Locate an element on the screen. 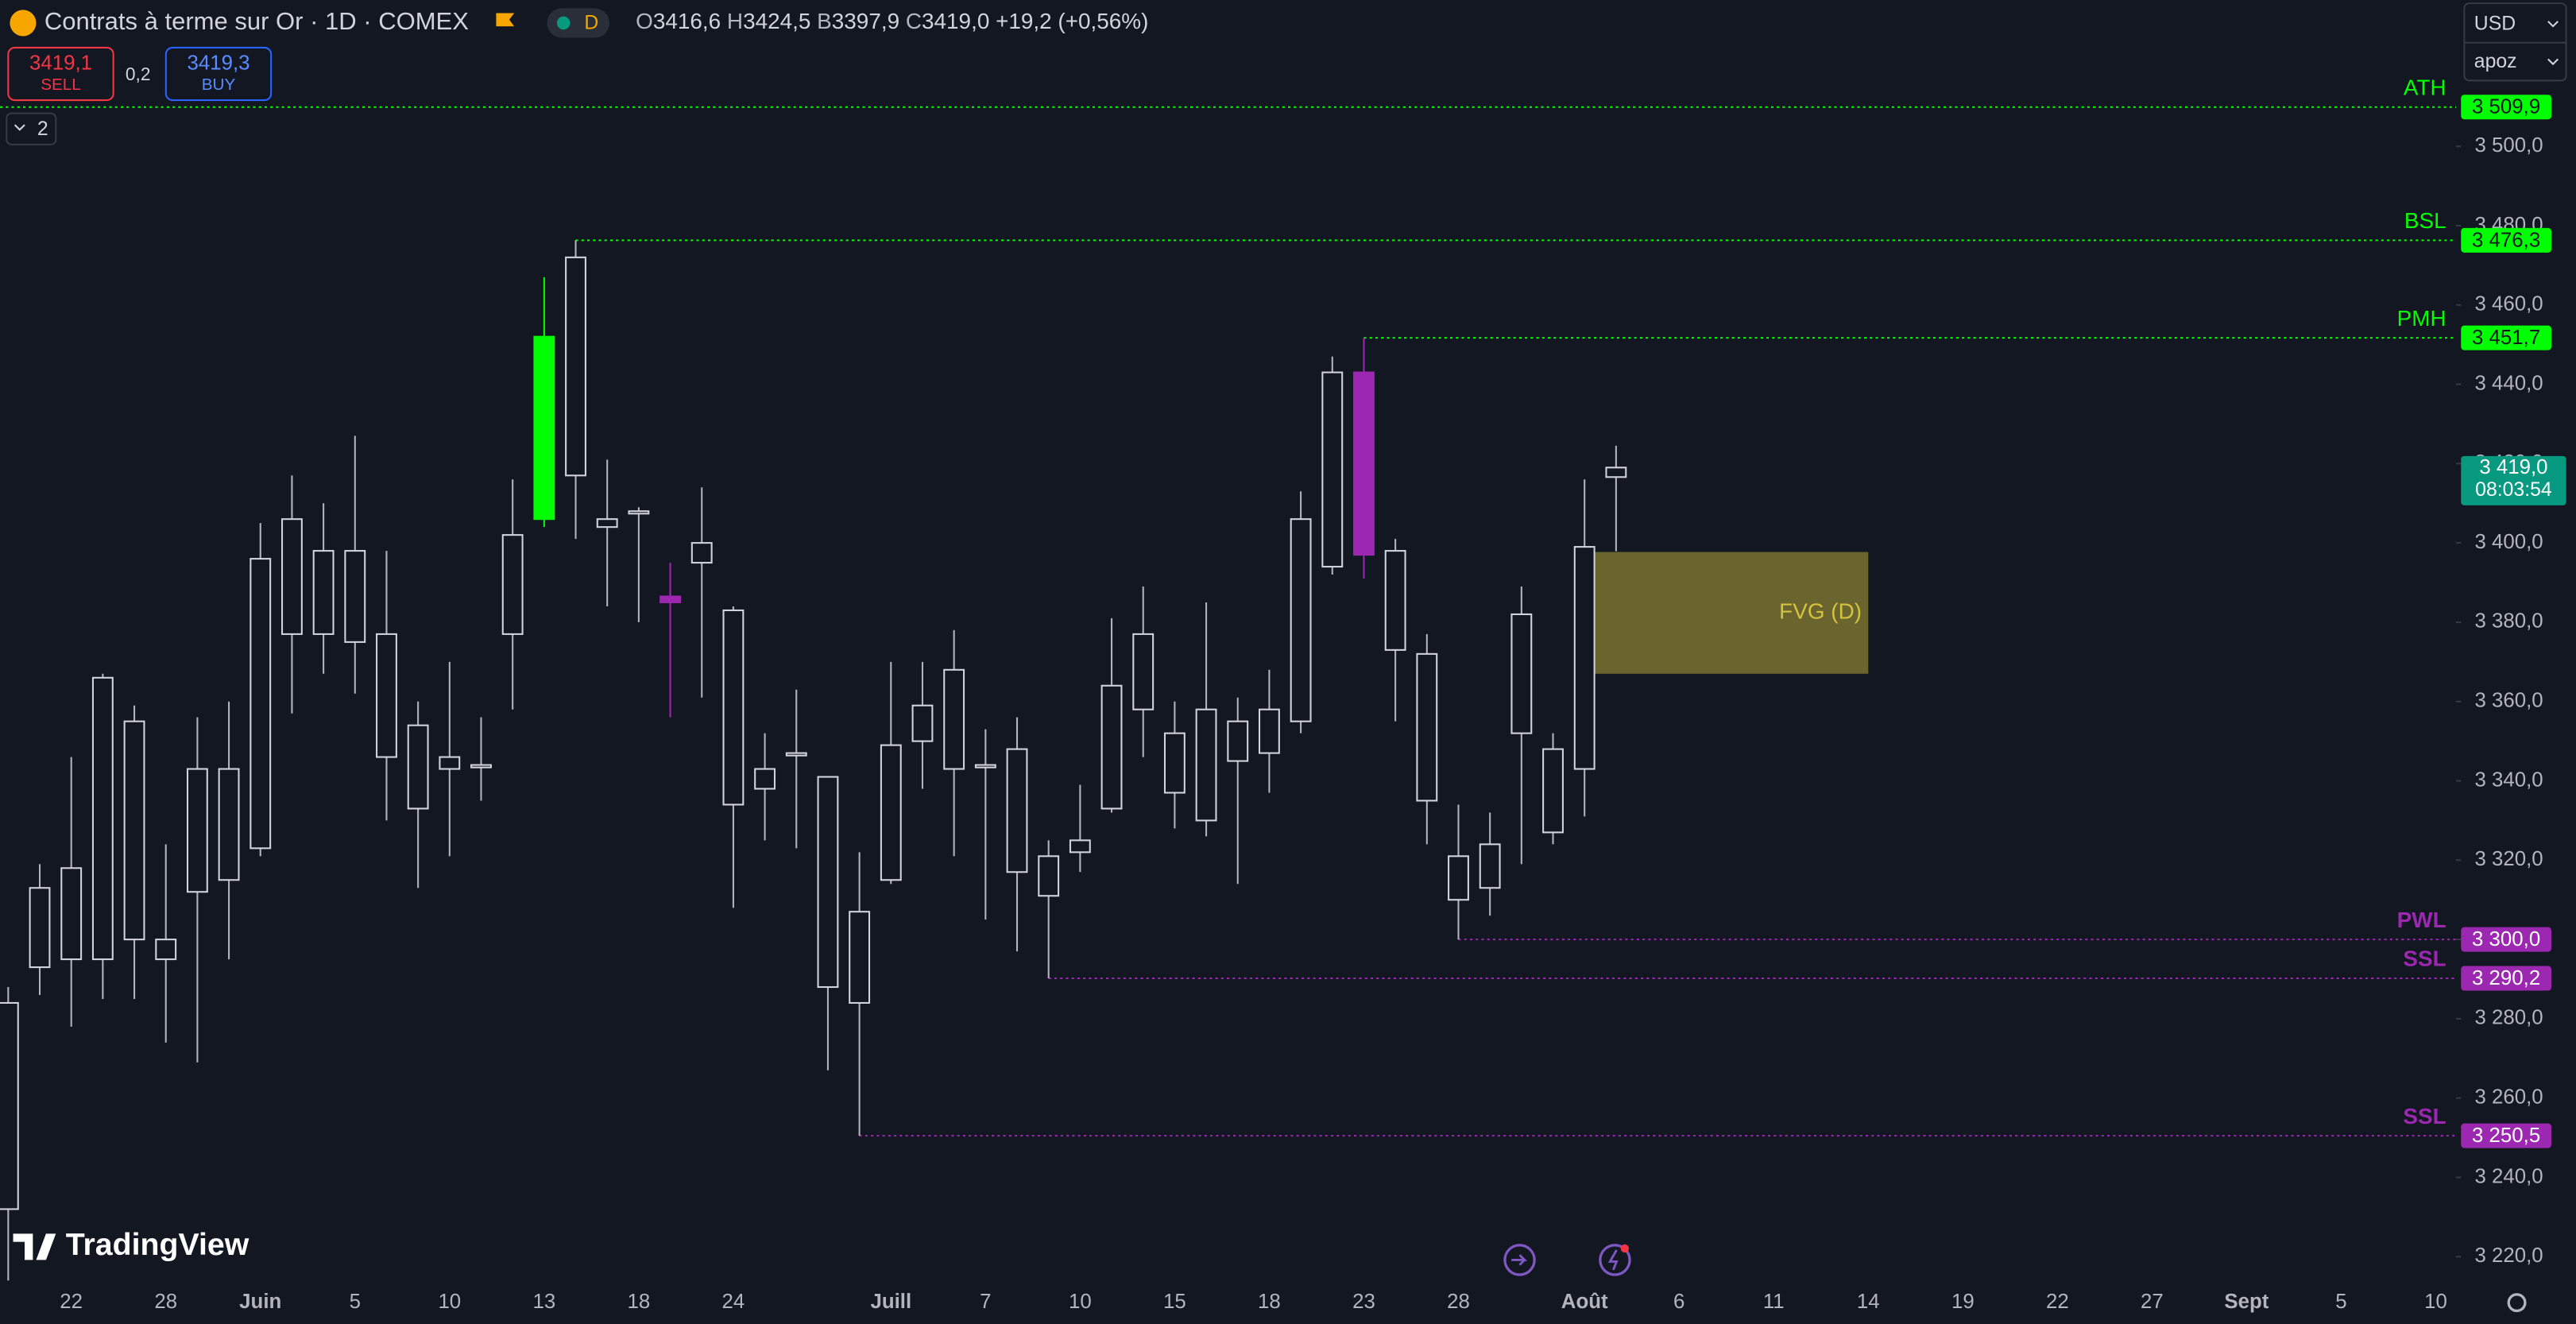  status-badge: D is located at coordinates (591, 23).